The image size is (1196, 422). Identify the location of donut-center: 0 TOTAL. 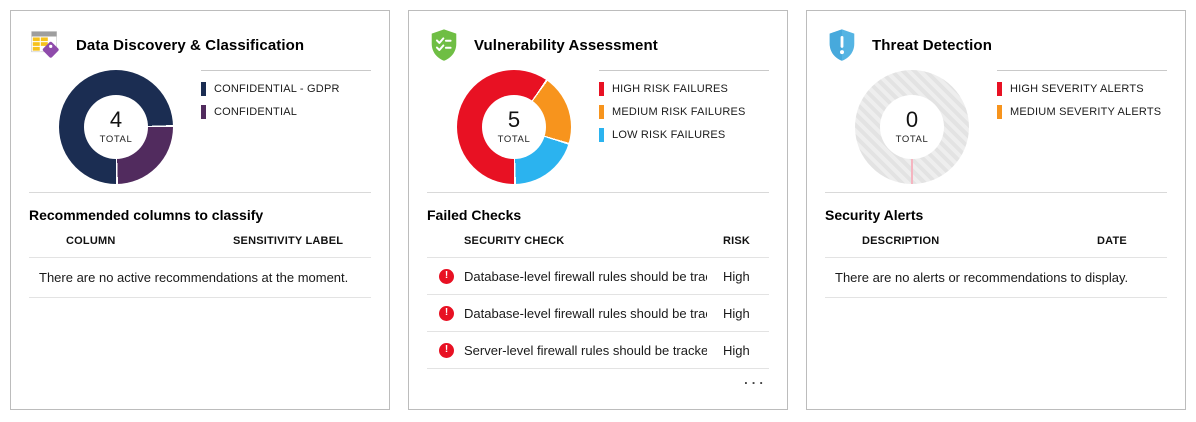
(912, 127).